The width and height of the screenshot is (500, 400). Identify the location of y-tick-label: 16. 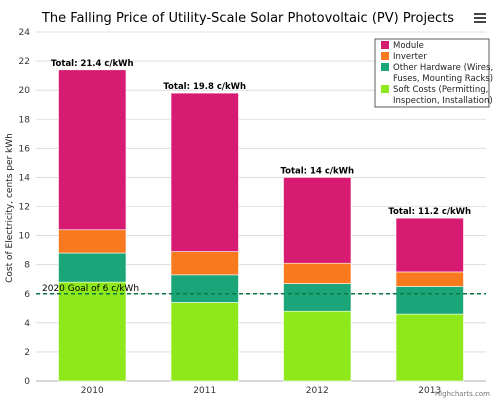
(25, 149).